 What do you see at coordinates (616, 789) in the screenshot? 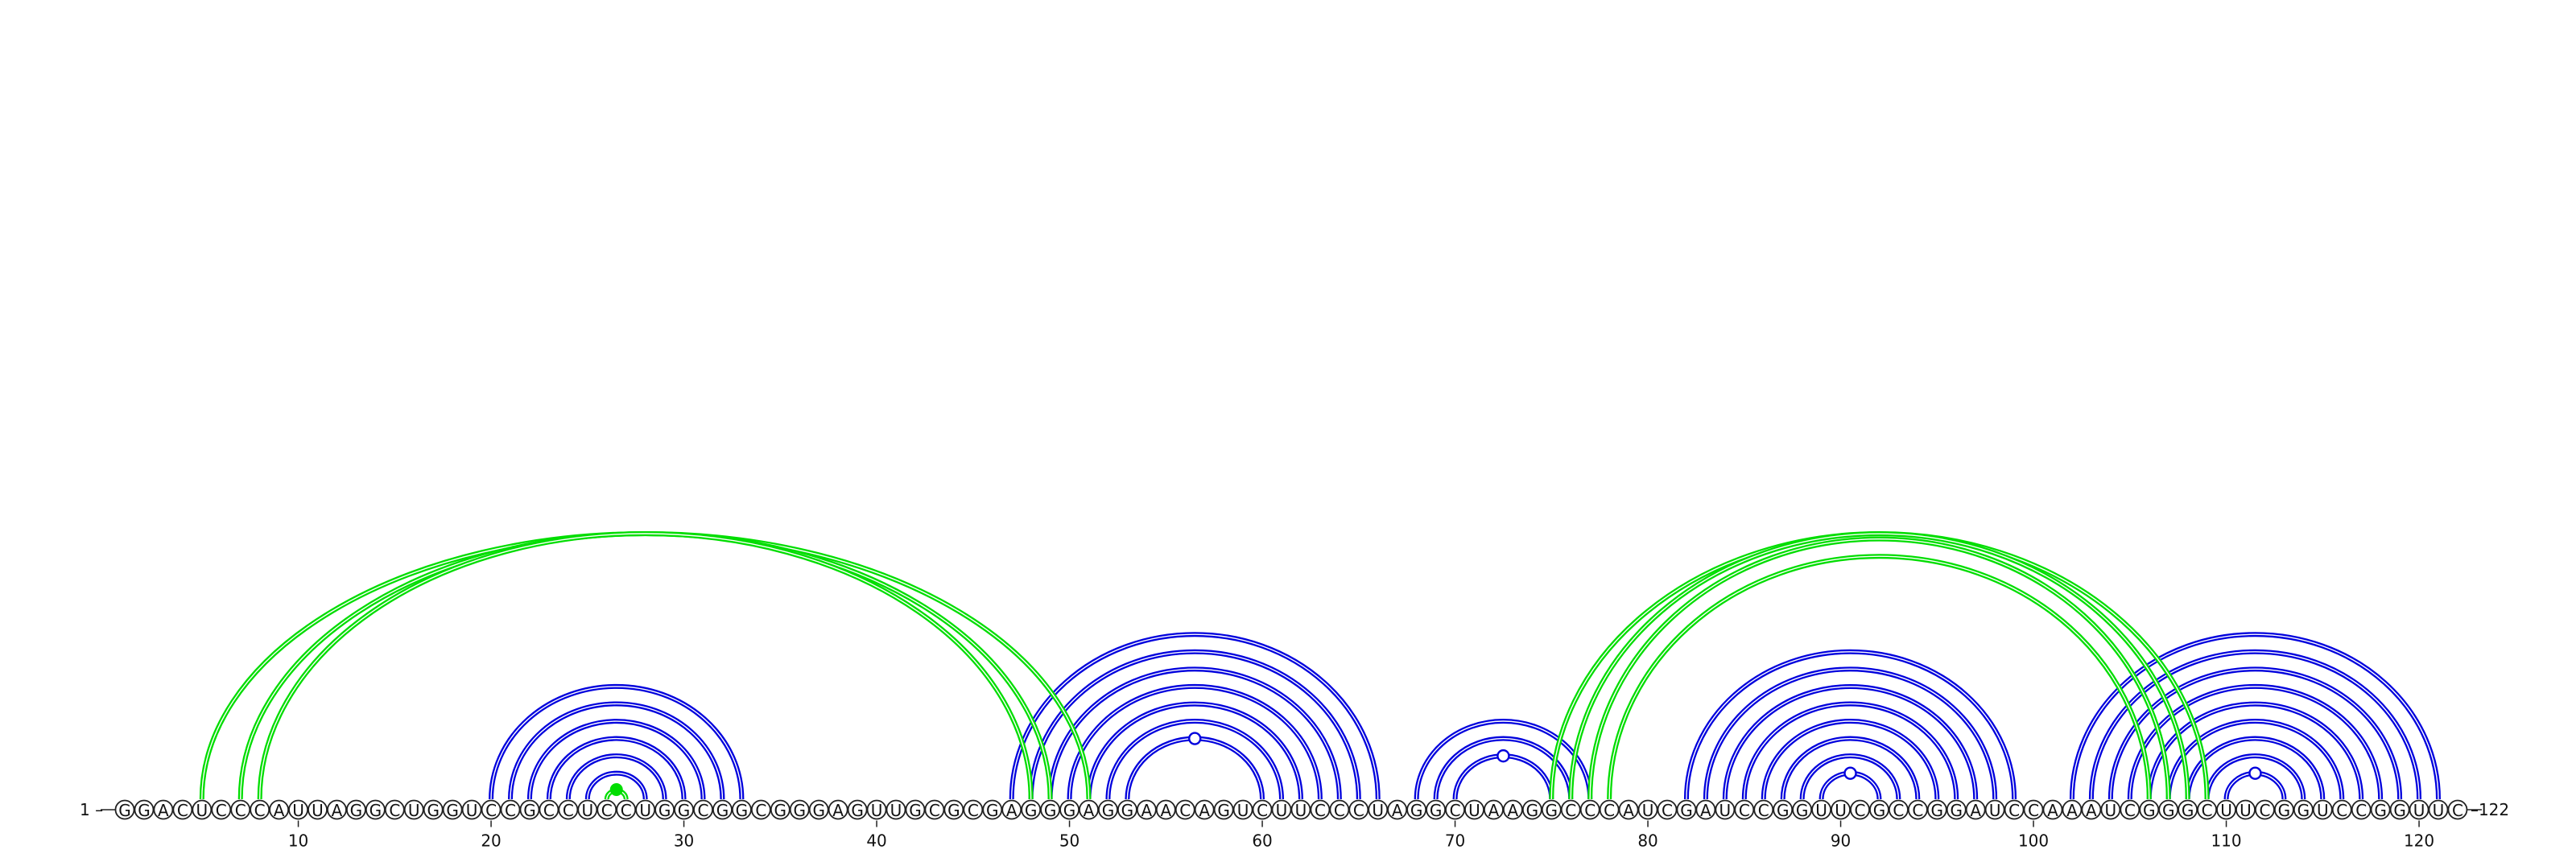
I see `green-loop-dot` at bounding box center [616, 789].